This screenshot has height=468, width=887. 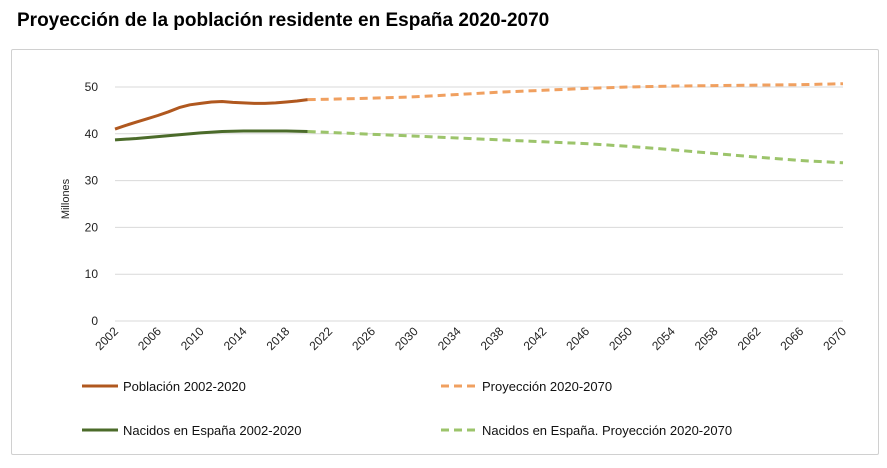 What do you see at coordinates (94, 321) in the screenshot?
I see `y-tick-label: 0` at bounding box center [94, 321].